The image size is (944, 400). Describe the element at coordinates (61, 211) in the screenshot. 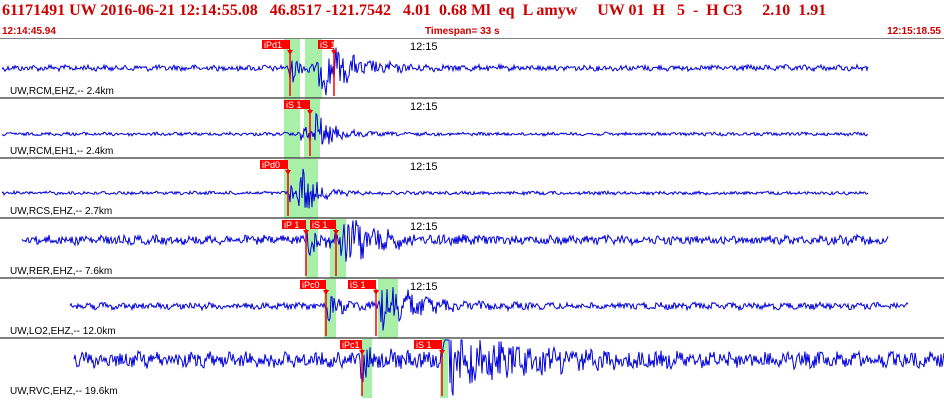

I see `station-label: UW,RCS,EHZ,-- 2.7km` at that location.